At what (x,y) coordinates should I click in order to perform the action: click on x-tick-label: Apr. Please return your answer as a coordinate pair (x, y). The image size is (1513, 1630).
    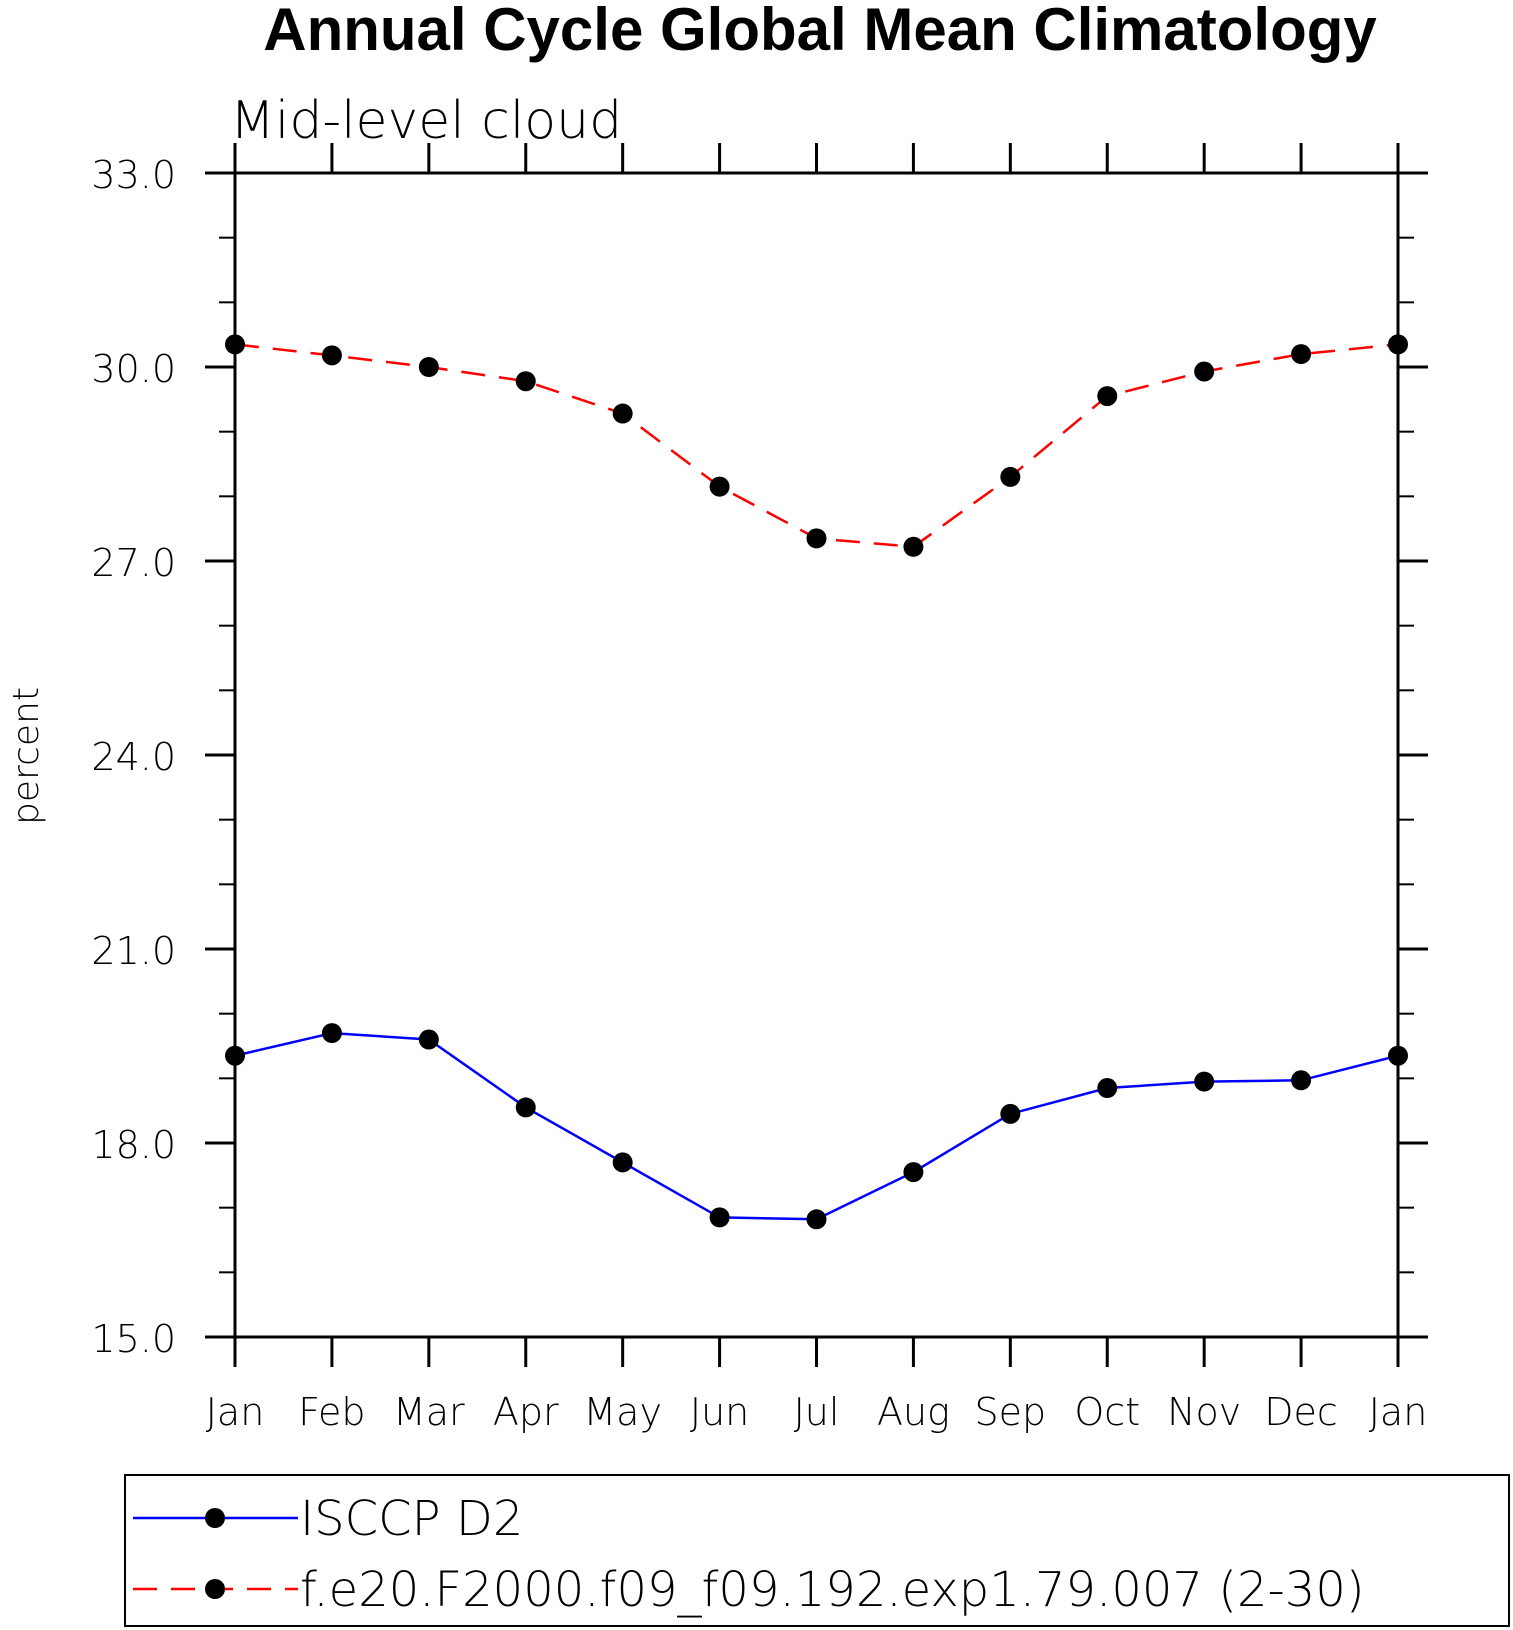
    Looking at the image, I should click on (526, 1412).